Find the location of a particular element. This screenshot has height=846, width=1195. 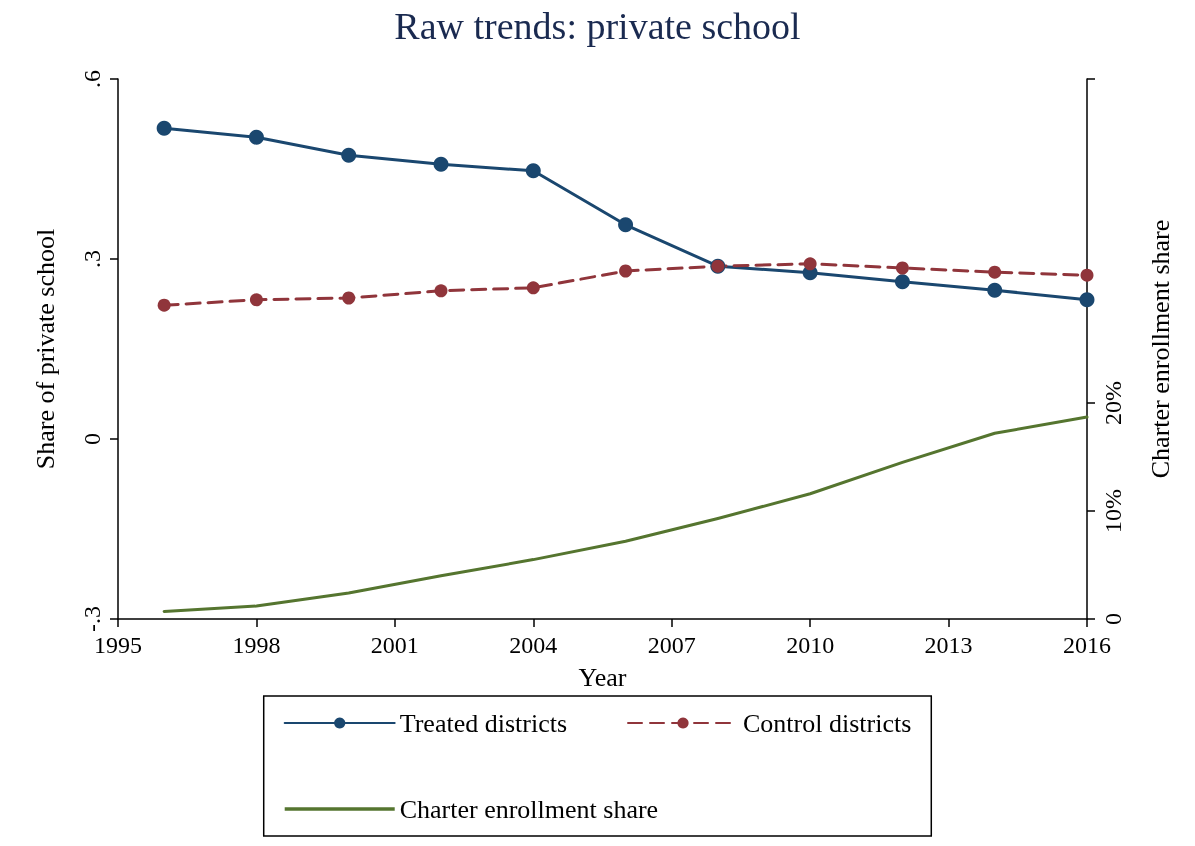

legend-label: Treated districts is located at coordinates (483, 723).